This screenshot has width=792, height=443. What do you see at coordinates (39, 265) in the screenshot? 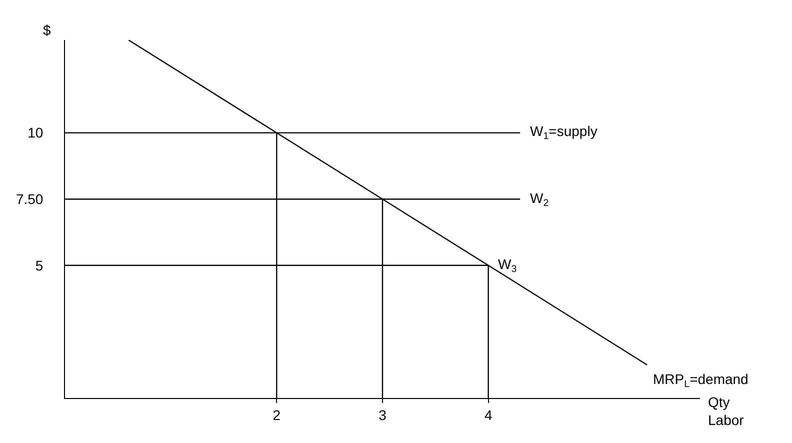
I see `y-tick-label: 5` at bounding box center [39, 265].